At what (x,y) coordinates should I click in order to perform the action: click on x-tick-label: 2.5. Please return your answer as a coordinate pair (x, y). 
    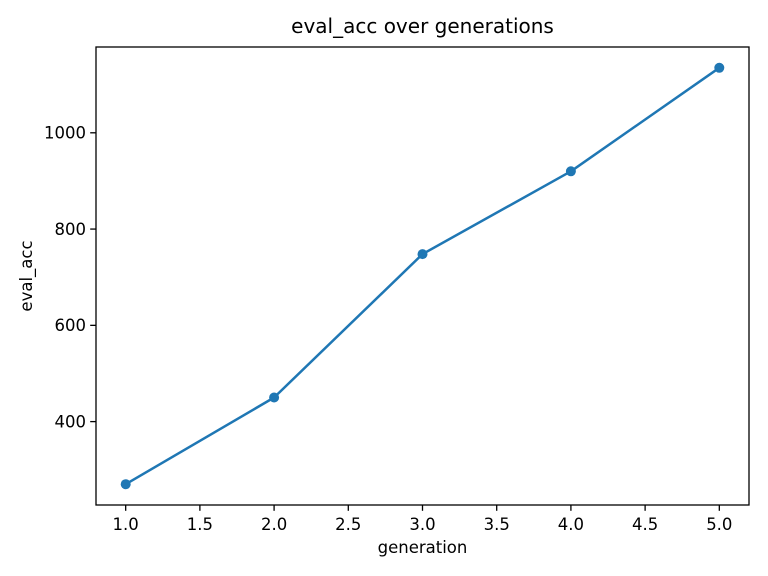
    Looking at the image, I should click on (348, 524).